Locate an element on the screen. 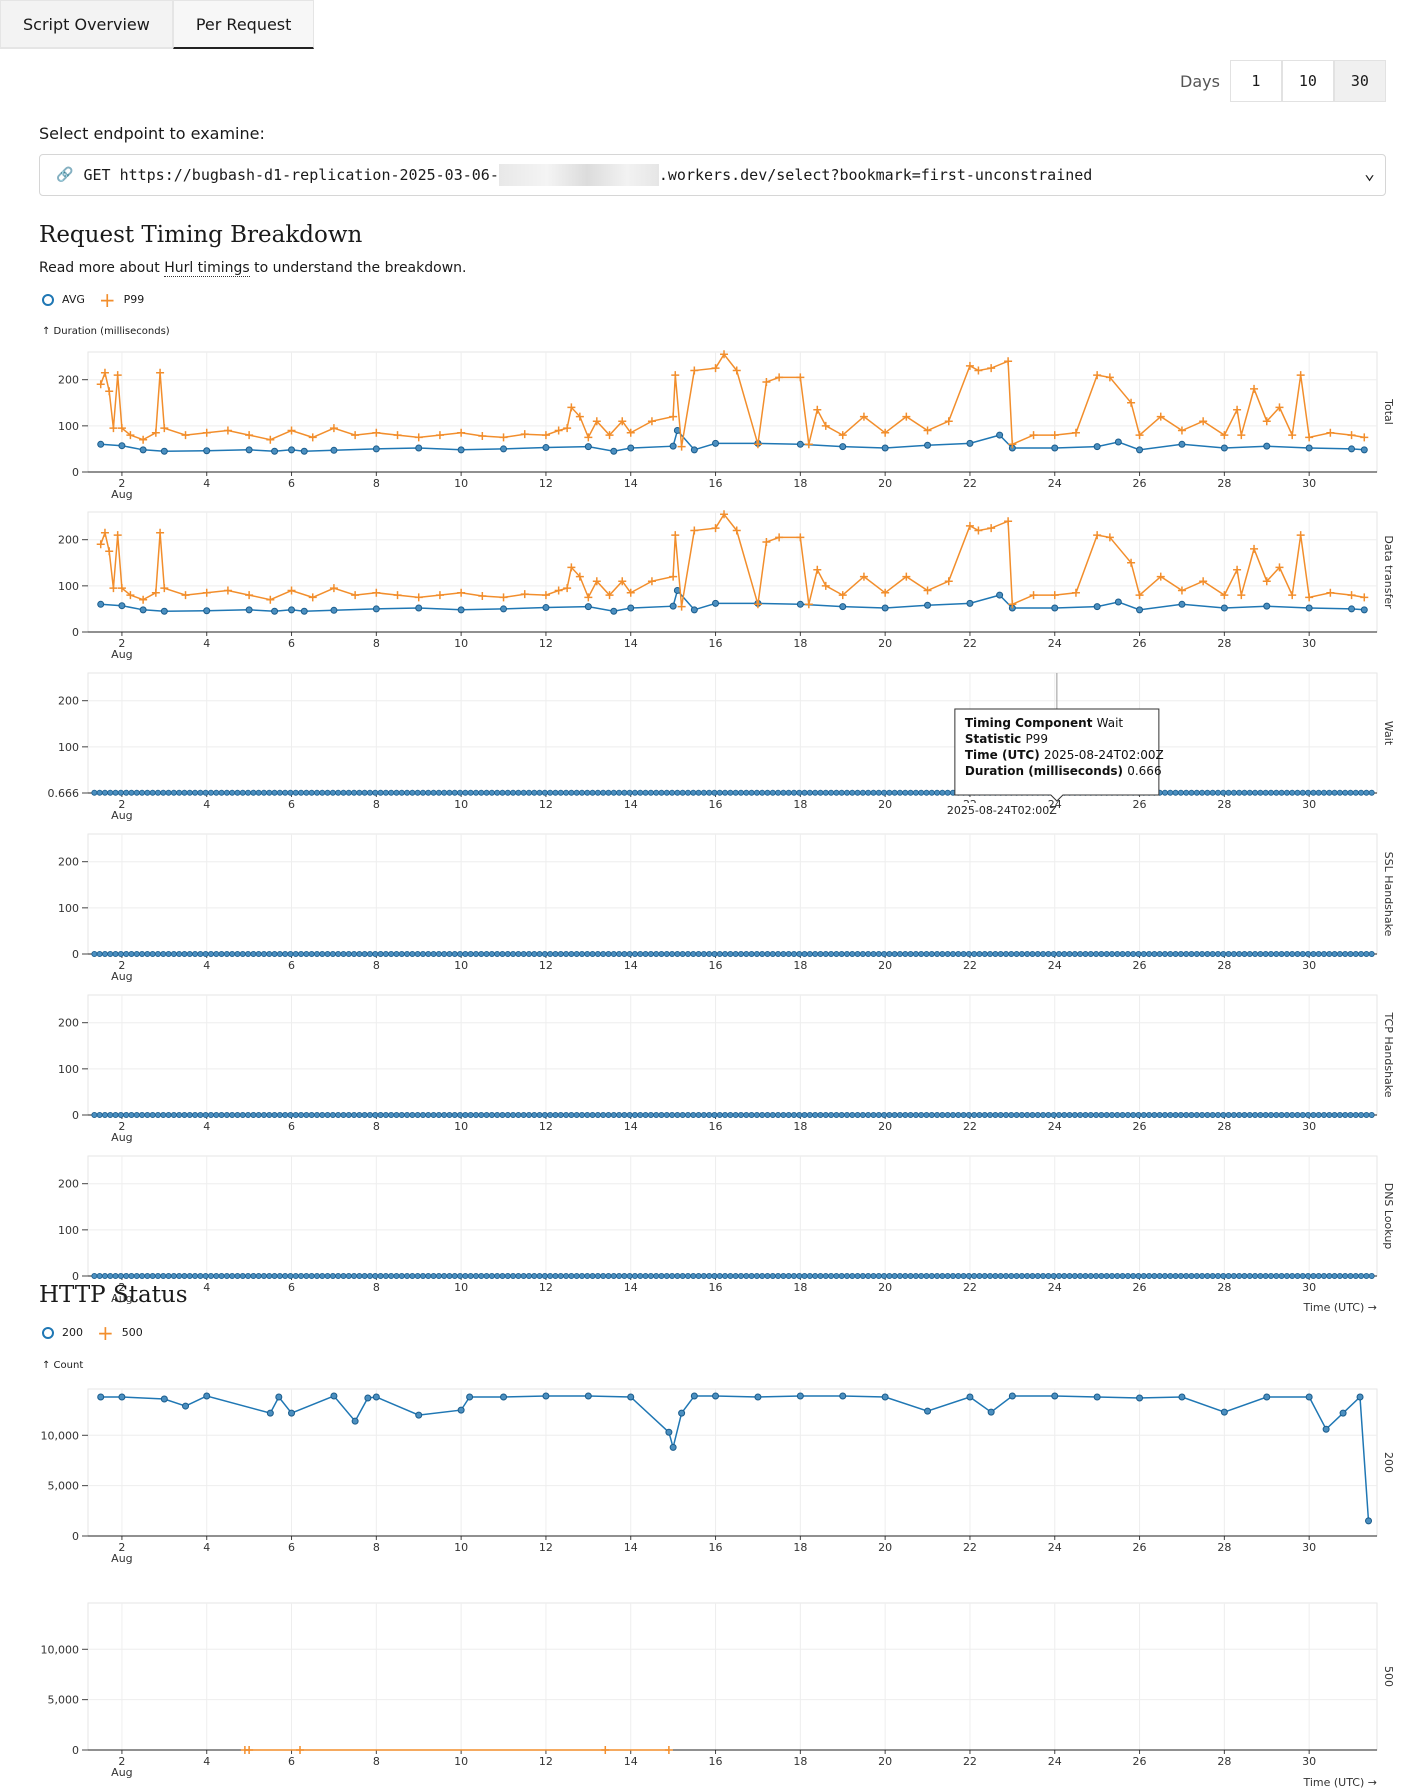 This screenshot has width=1402, height=1791. endpoint-method: GET is located at coordinates (97, 175).